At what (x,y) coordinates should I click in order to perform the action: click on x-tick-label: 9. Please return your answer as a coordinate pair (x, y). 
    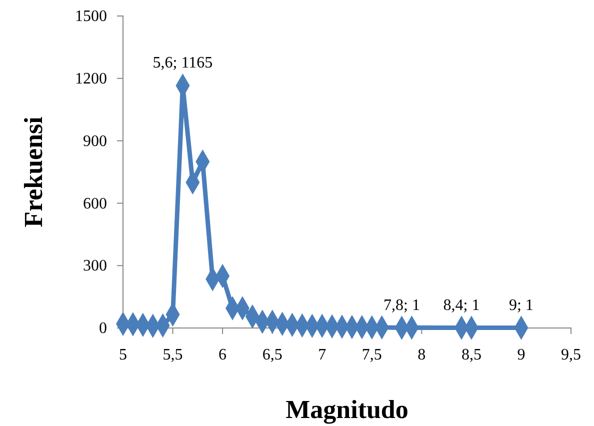
    Looking at the image, I should click on (521, 355).